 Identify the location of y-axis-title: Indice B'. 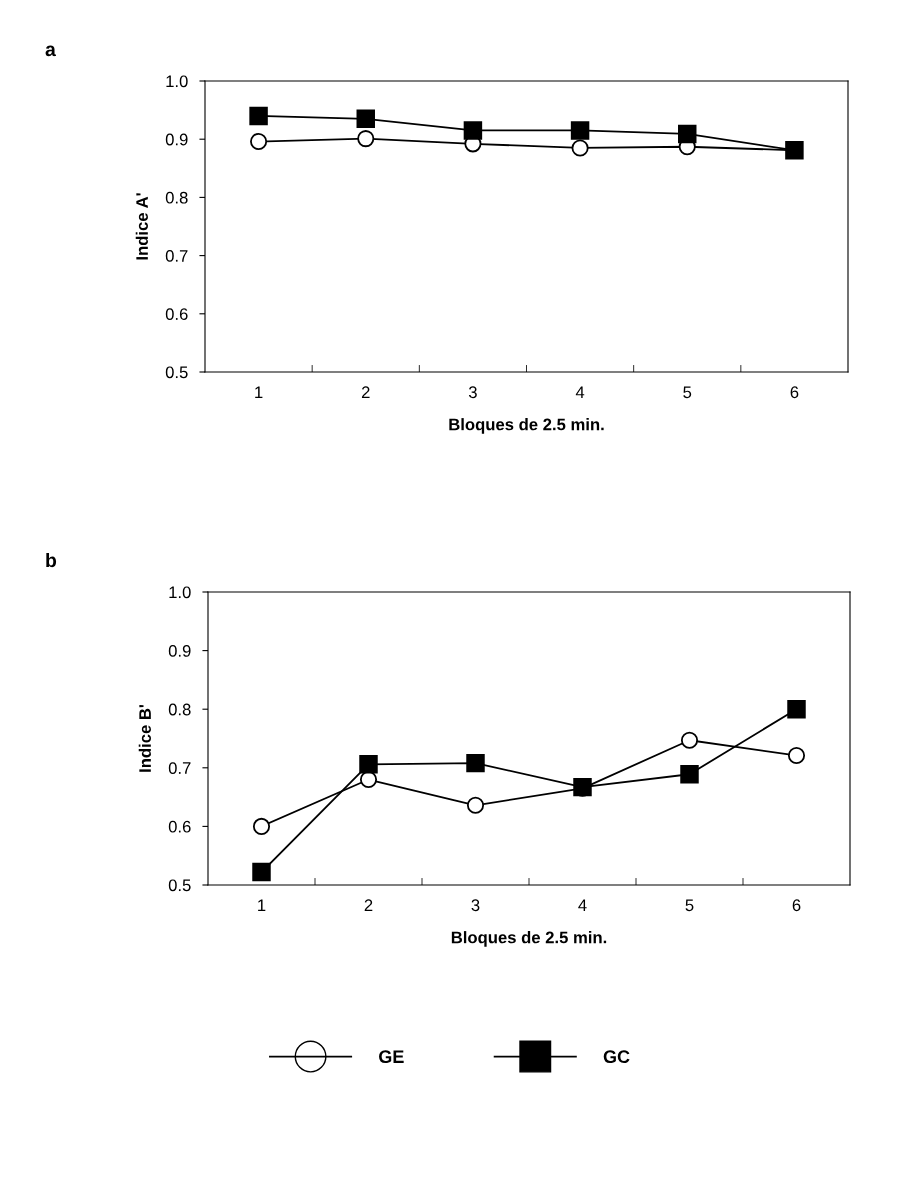
(144, 738).